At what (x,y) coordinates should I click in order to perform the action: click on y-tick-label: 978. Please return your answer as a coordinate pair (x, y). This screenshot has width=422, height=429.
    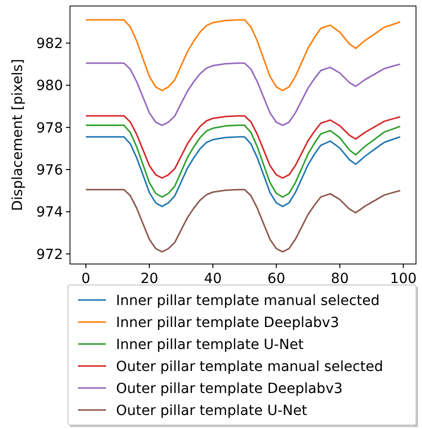
    Looking at the image, I should click on (49, 128).